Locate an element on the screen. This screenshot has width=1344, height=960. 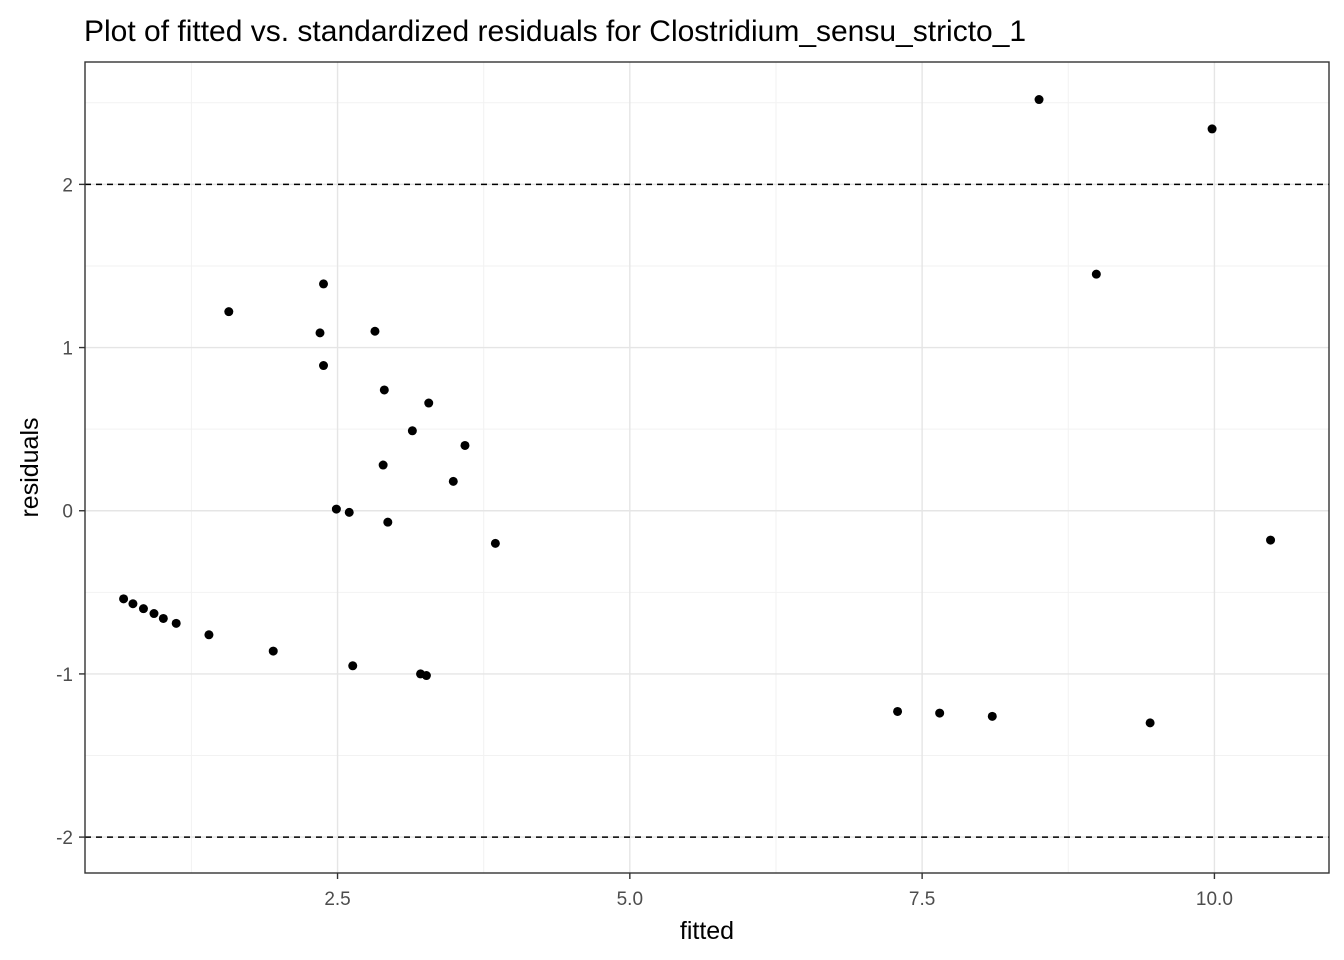
y-tick-label: -1 is located at coordinates (64, 675).